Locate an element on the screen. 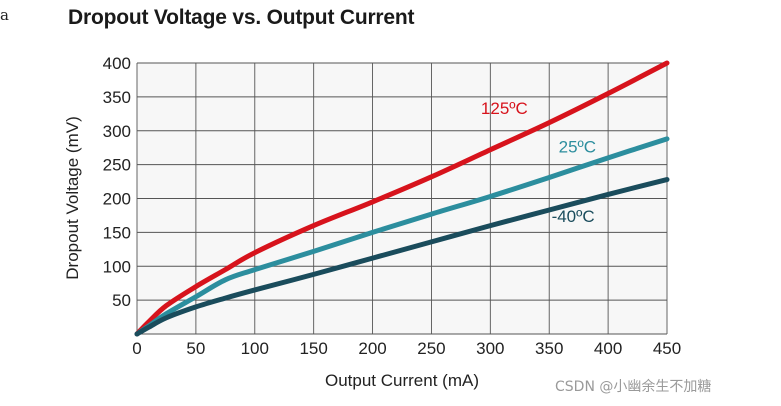 This screenshot has width=781, height=406. series-label-2: -40ºC is located at coordinates (573, 216).